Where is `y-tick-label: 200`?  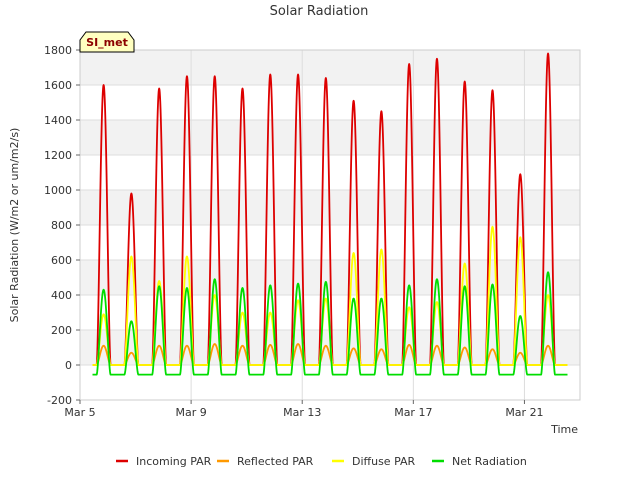
y-tick-label: 200 is located at coordinates (61, 330).